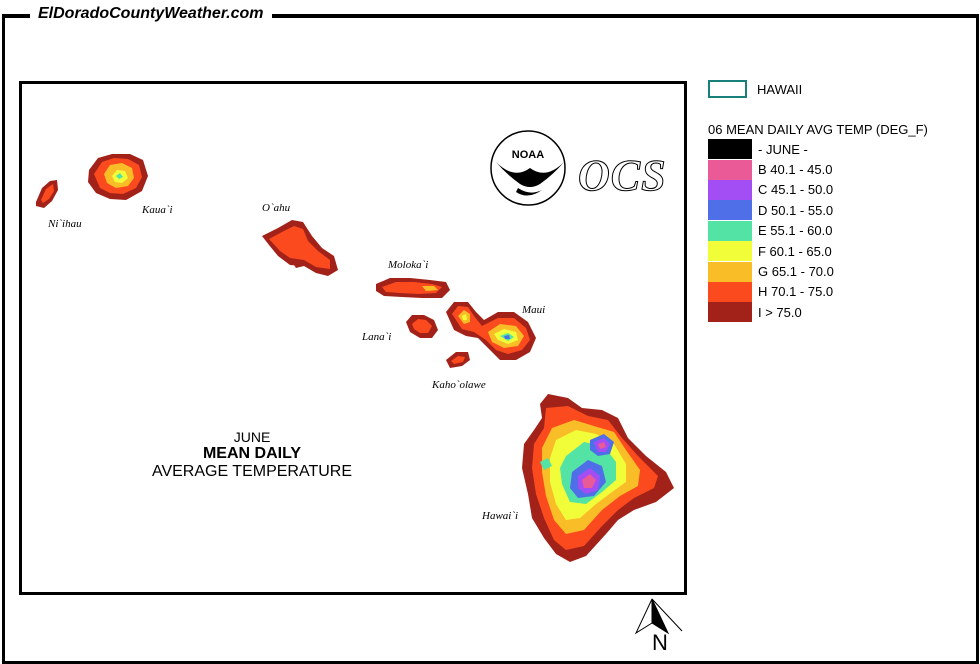 Image resolution: width=980 pixels, height=664 pixels. Describe the element at coordinates (598, 478) in the screenshot. I see `island-hawaii` at that location.